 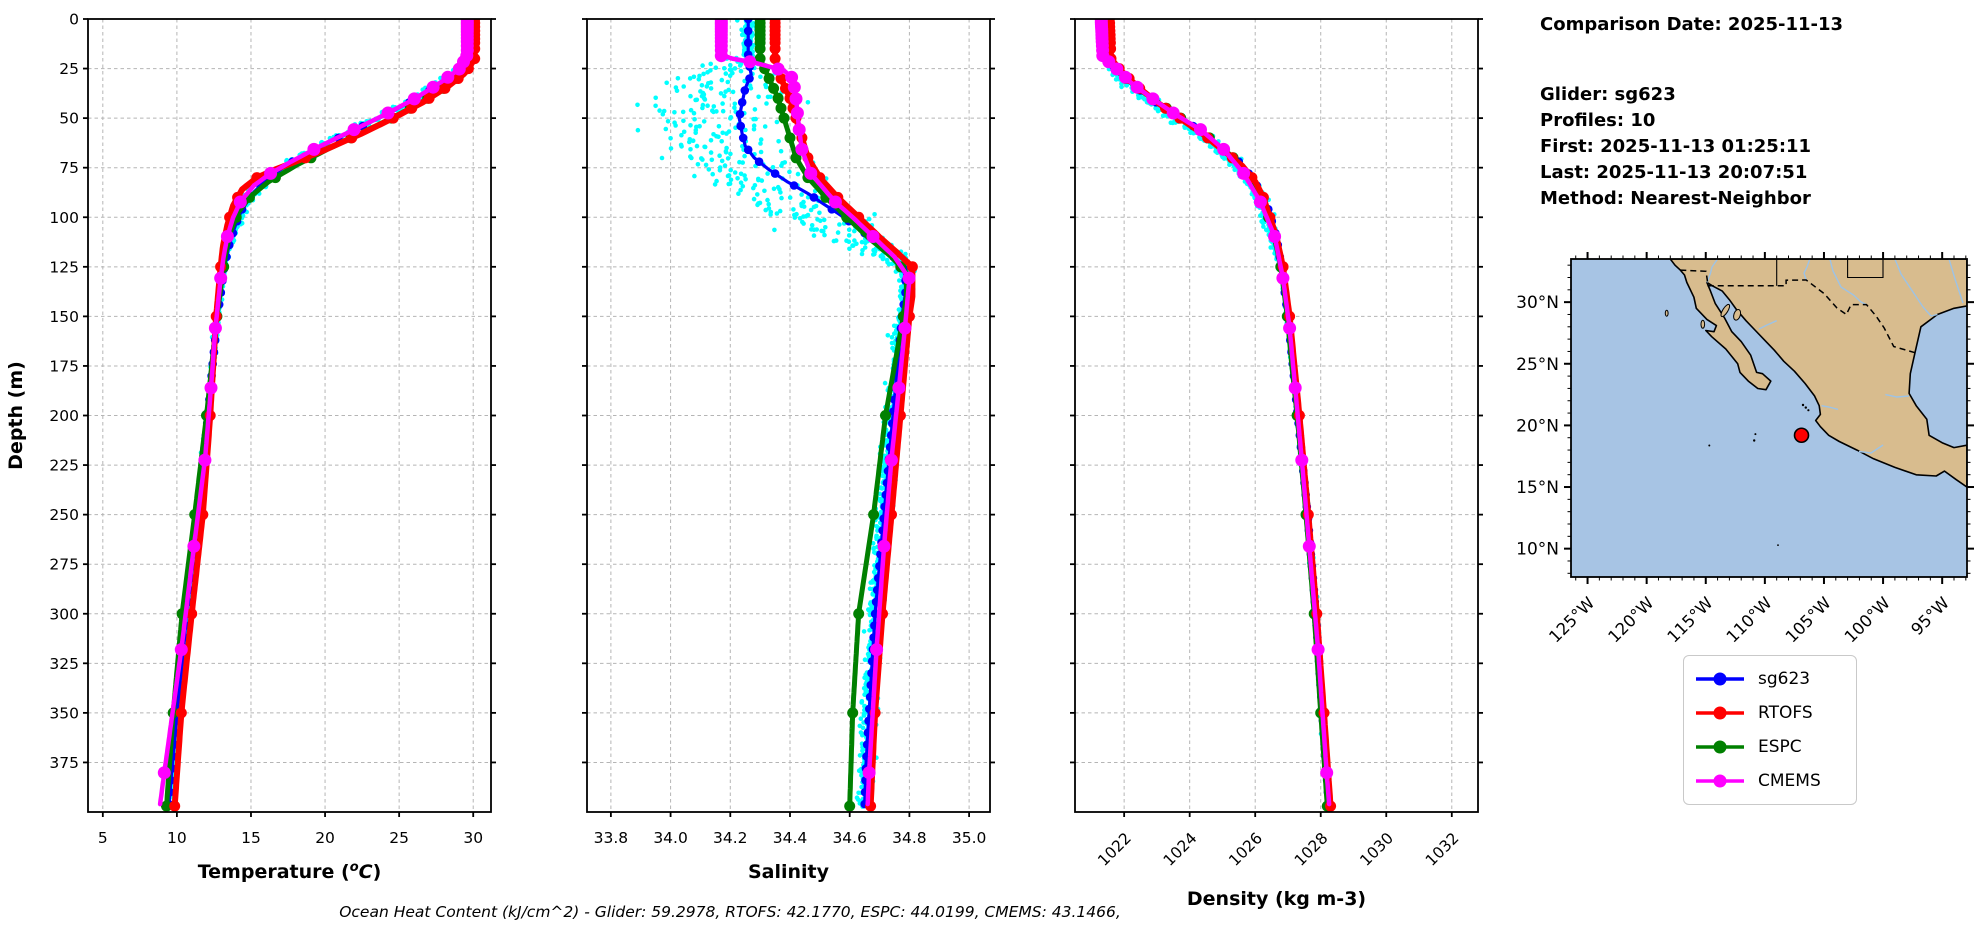 What do you see at coordinates (473, 838) in the screenshot?
I see `temperature-tick-label: 30` at bounding box center [473, 838].